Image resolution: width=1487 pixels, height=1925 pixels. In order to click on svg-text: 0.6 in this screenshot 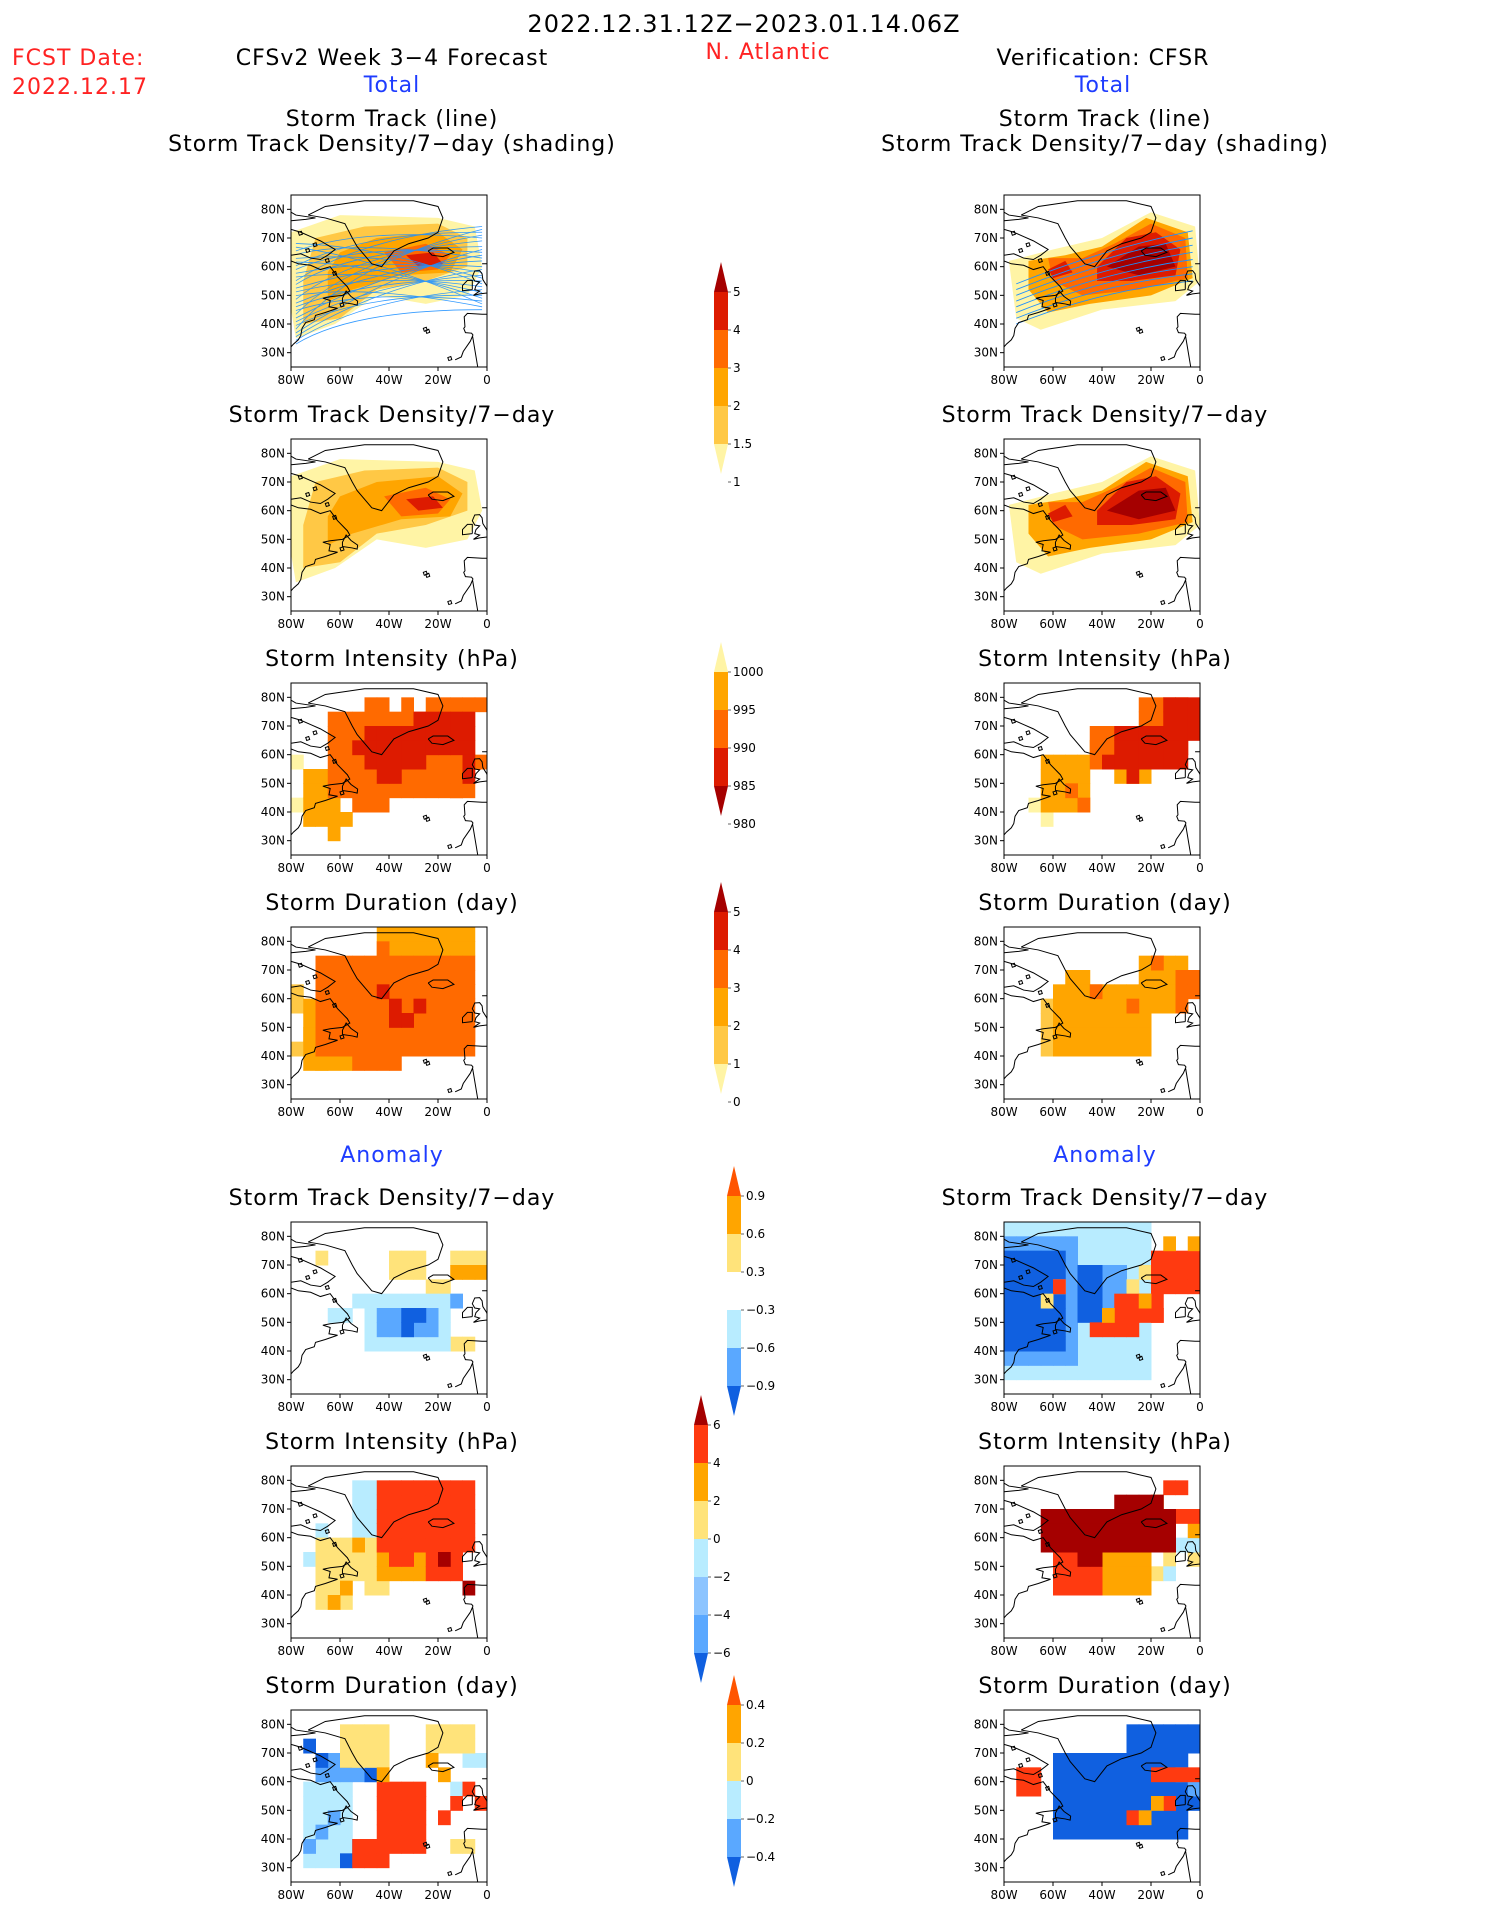, I will do `click(755, 1234)`.